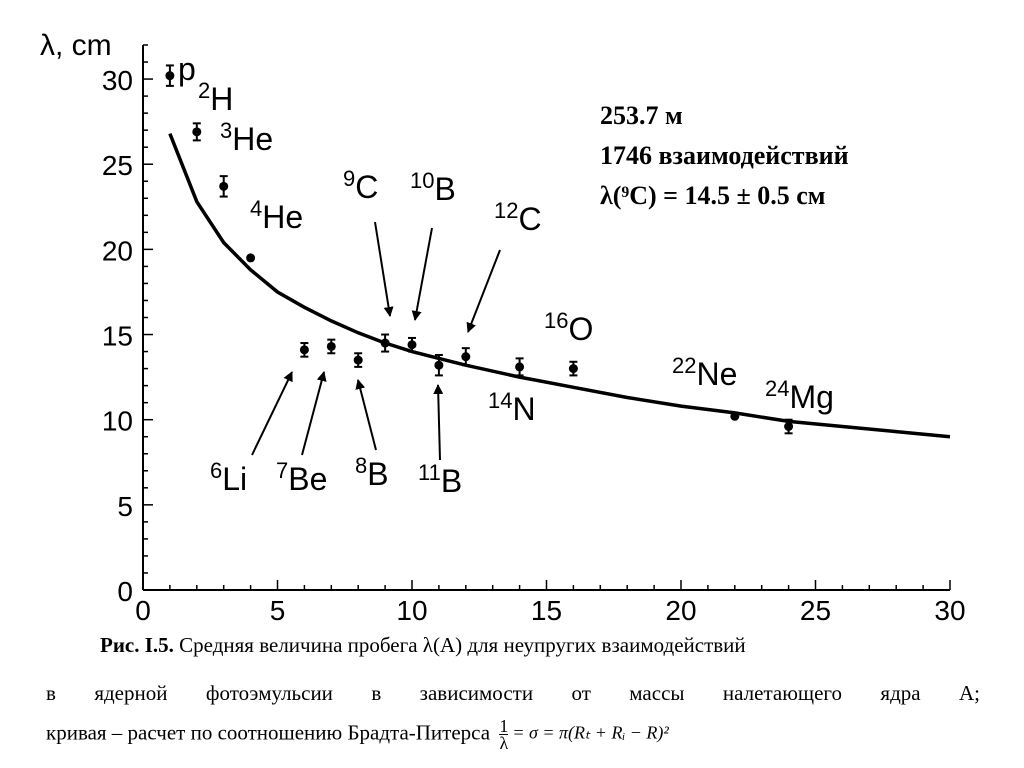  What do you see at coordinates (117, 421) in the screenshot?
I see `y-tick-label: 10` at bounding box center [117, 421].